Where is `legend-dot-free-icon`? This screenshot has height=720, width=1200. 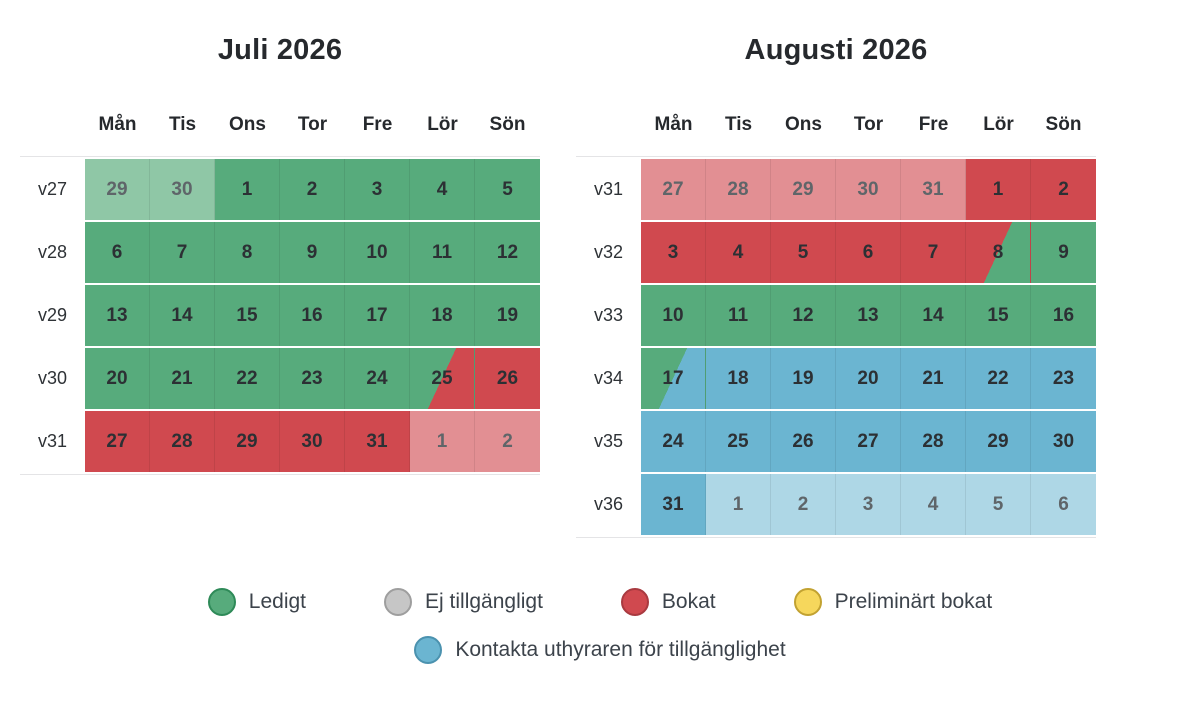 legend-dot-free-icon is located at coordinates (221, 602).